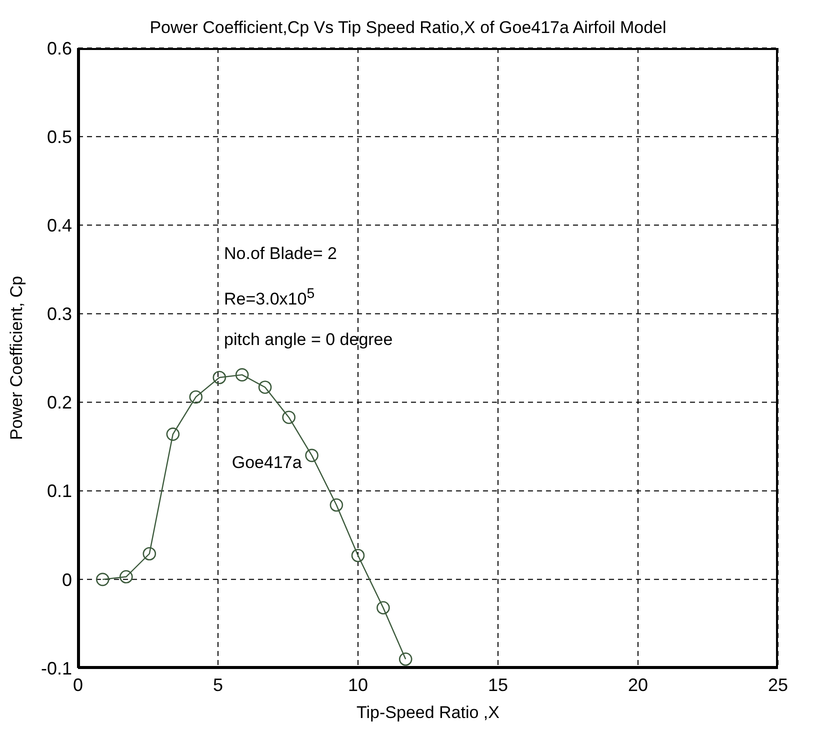 The image size is (814, 740). Describe the element at coordinates (67, 580) in the screenshot. I see `y-tick-label: 0` at that location.